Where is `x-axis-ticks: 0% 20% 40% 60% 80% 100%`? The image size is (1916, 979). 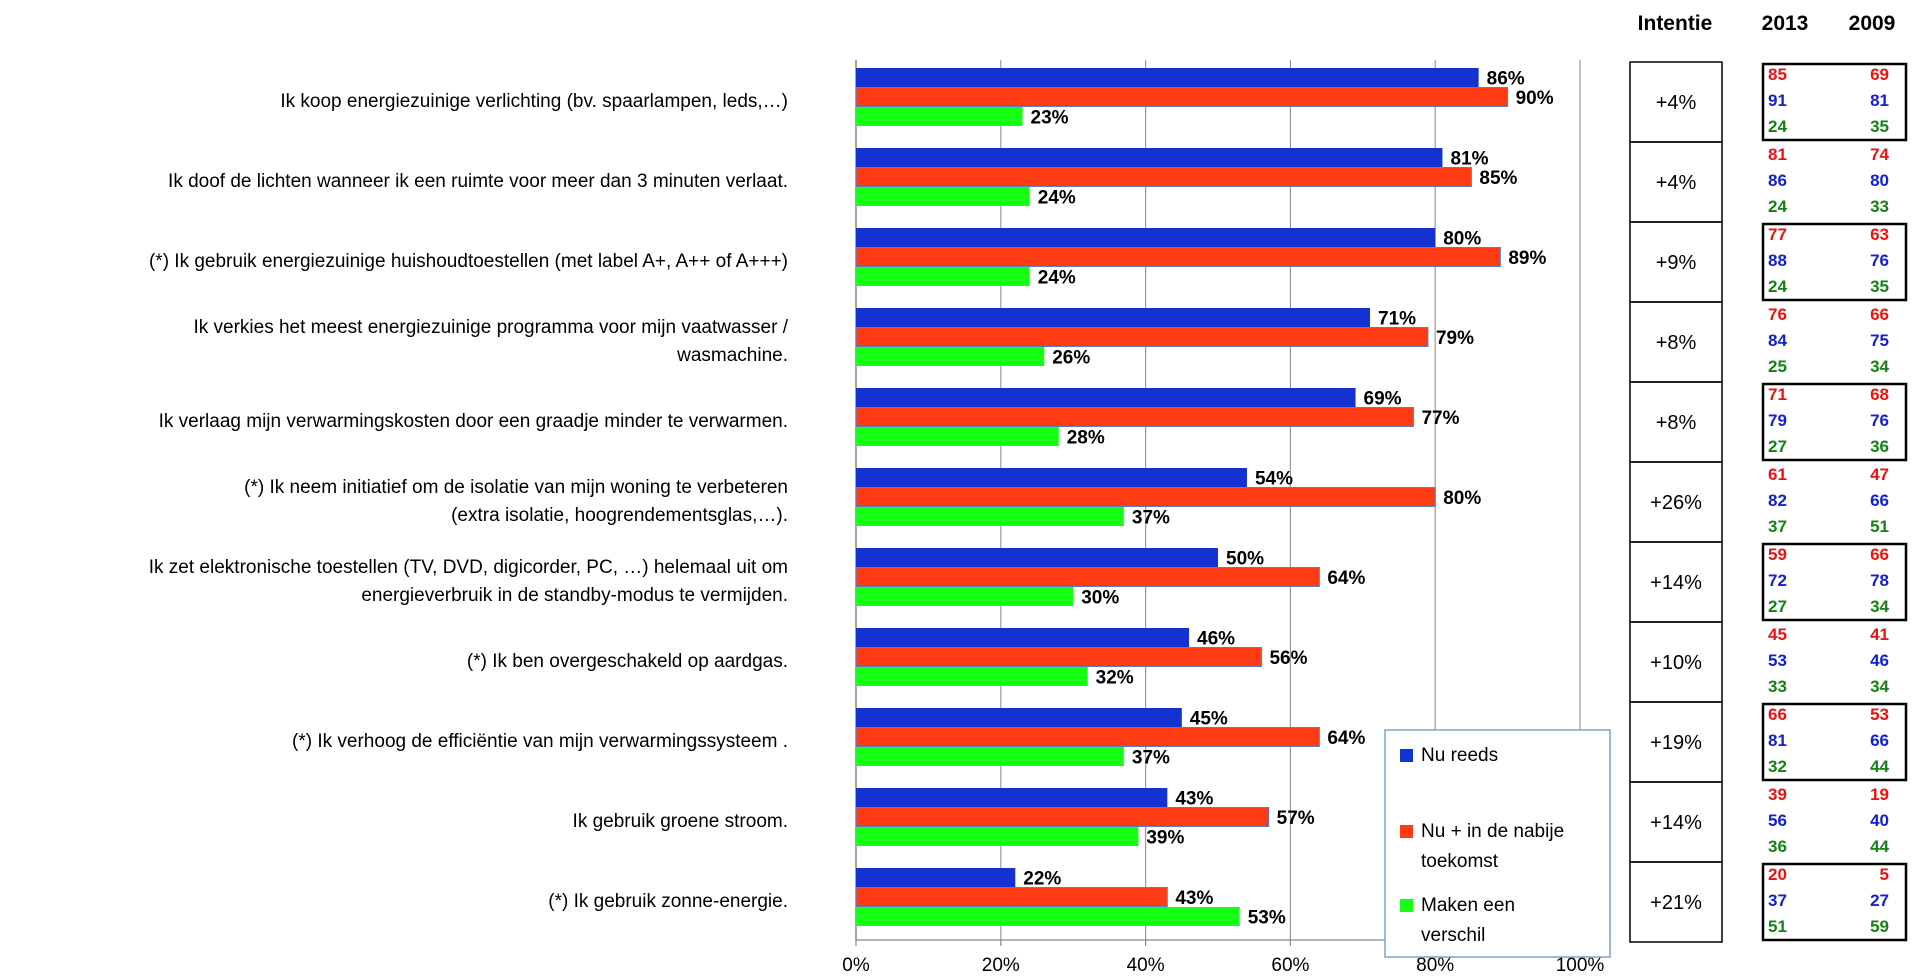
x-axis-ticks: 0% 20% 40% 60% 80% 100% is located at coordinates (1223, 957).